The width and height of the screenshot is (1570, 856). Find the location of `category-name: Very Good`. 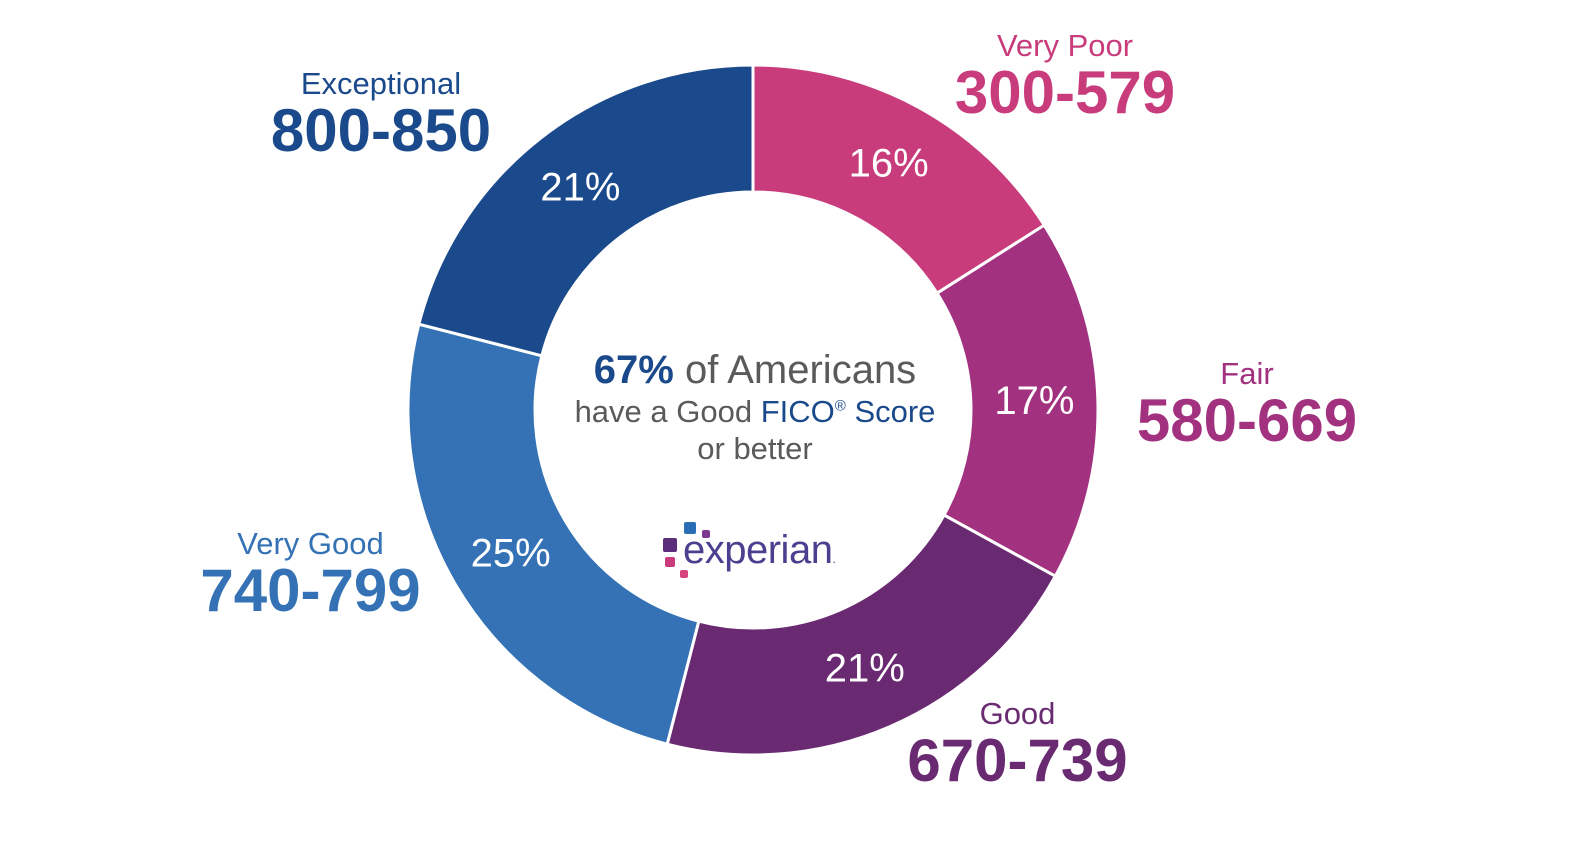

category-name: Very Good is located at coordinates (310, 543).